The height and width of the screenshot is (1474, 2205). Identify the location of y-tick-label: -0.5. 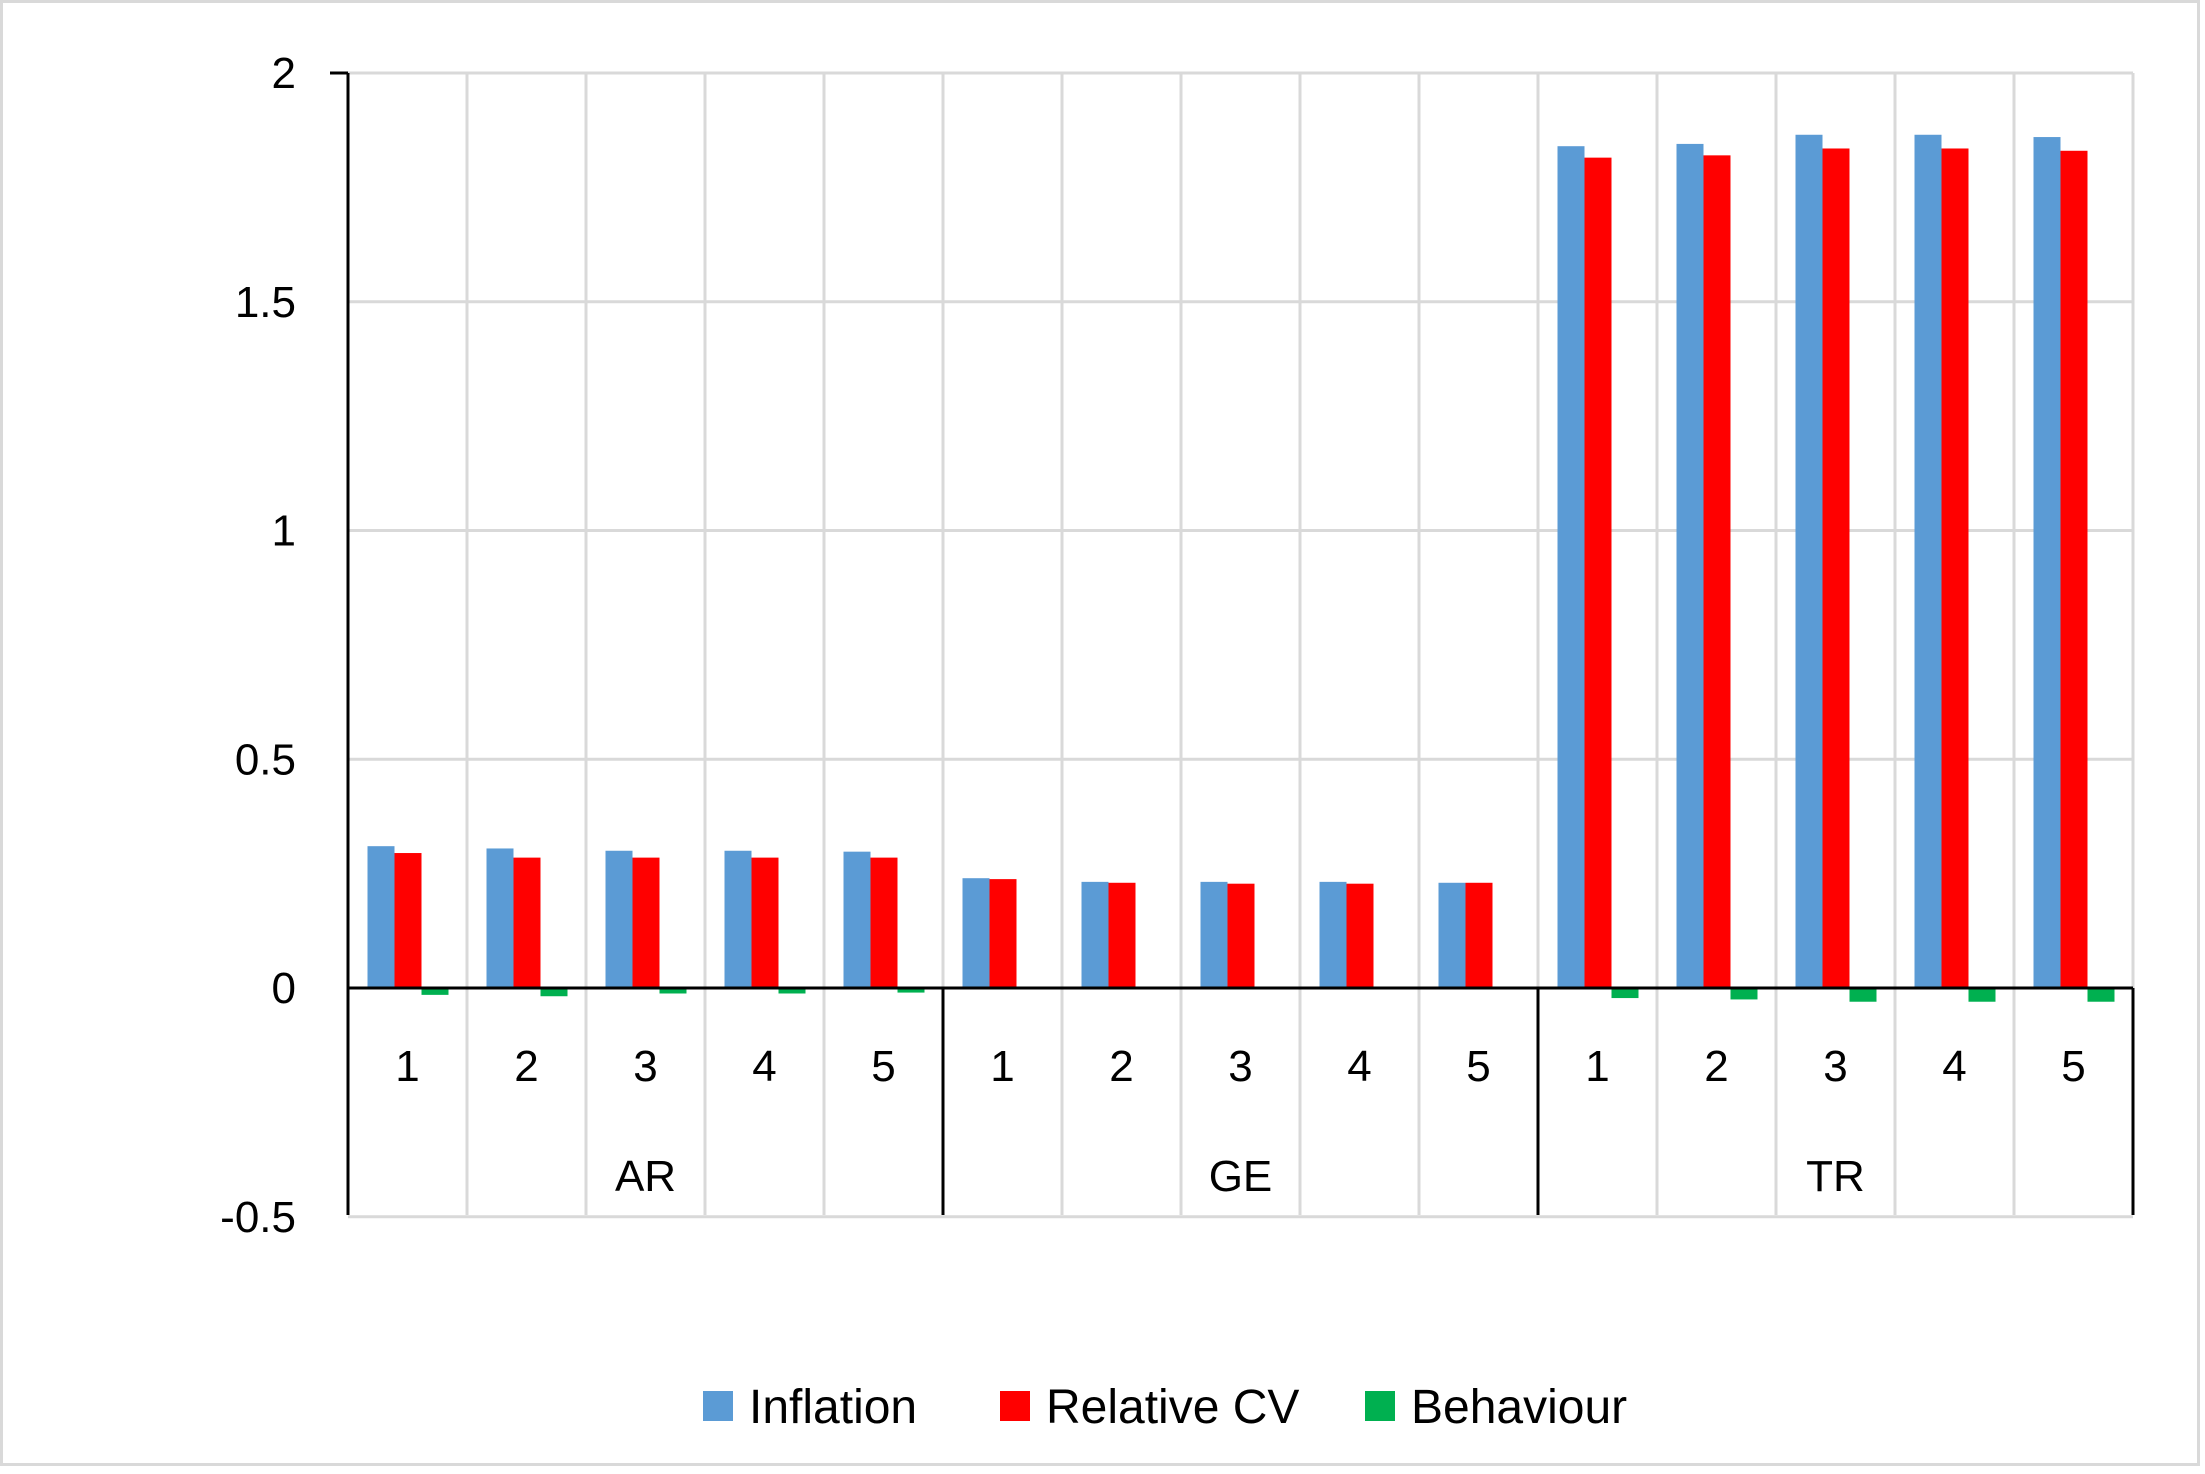
(258, 1217).